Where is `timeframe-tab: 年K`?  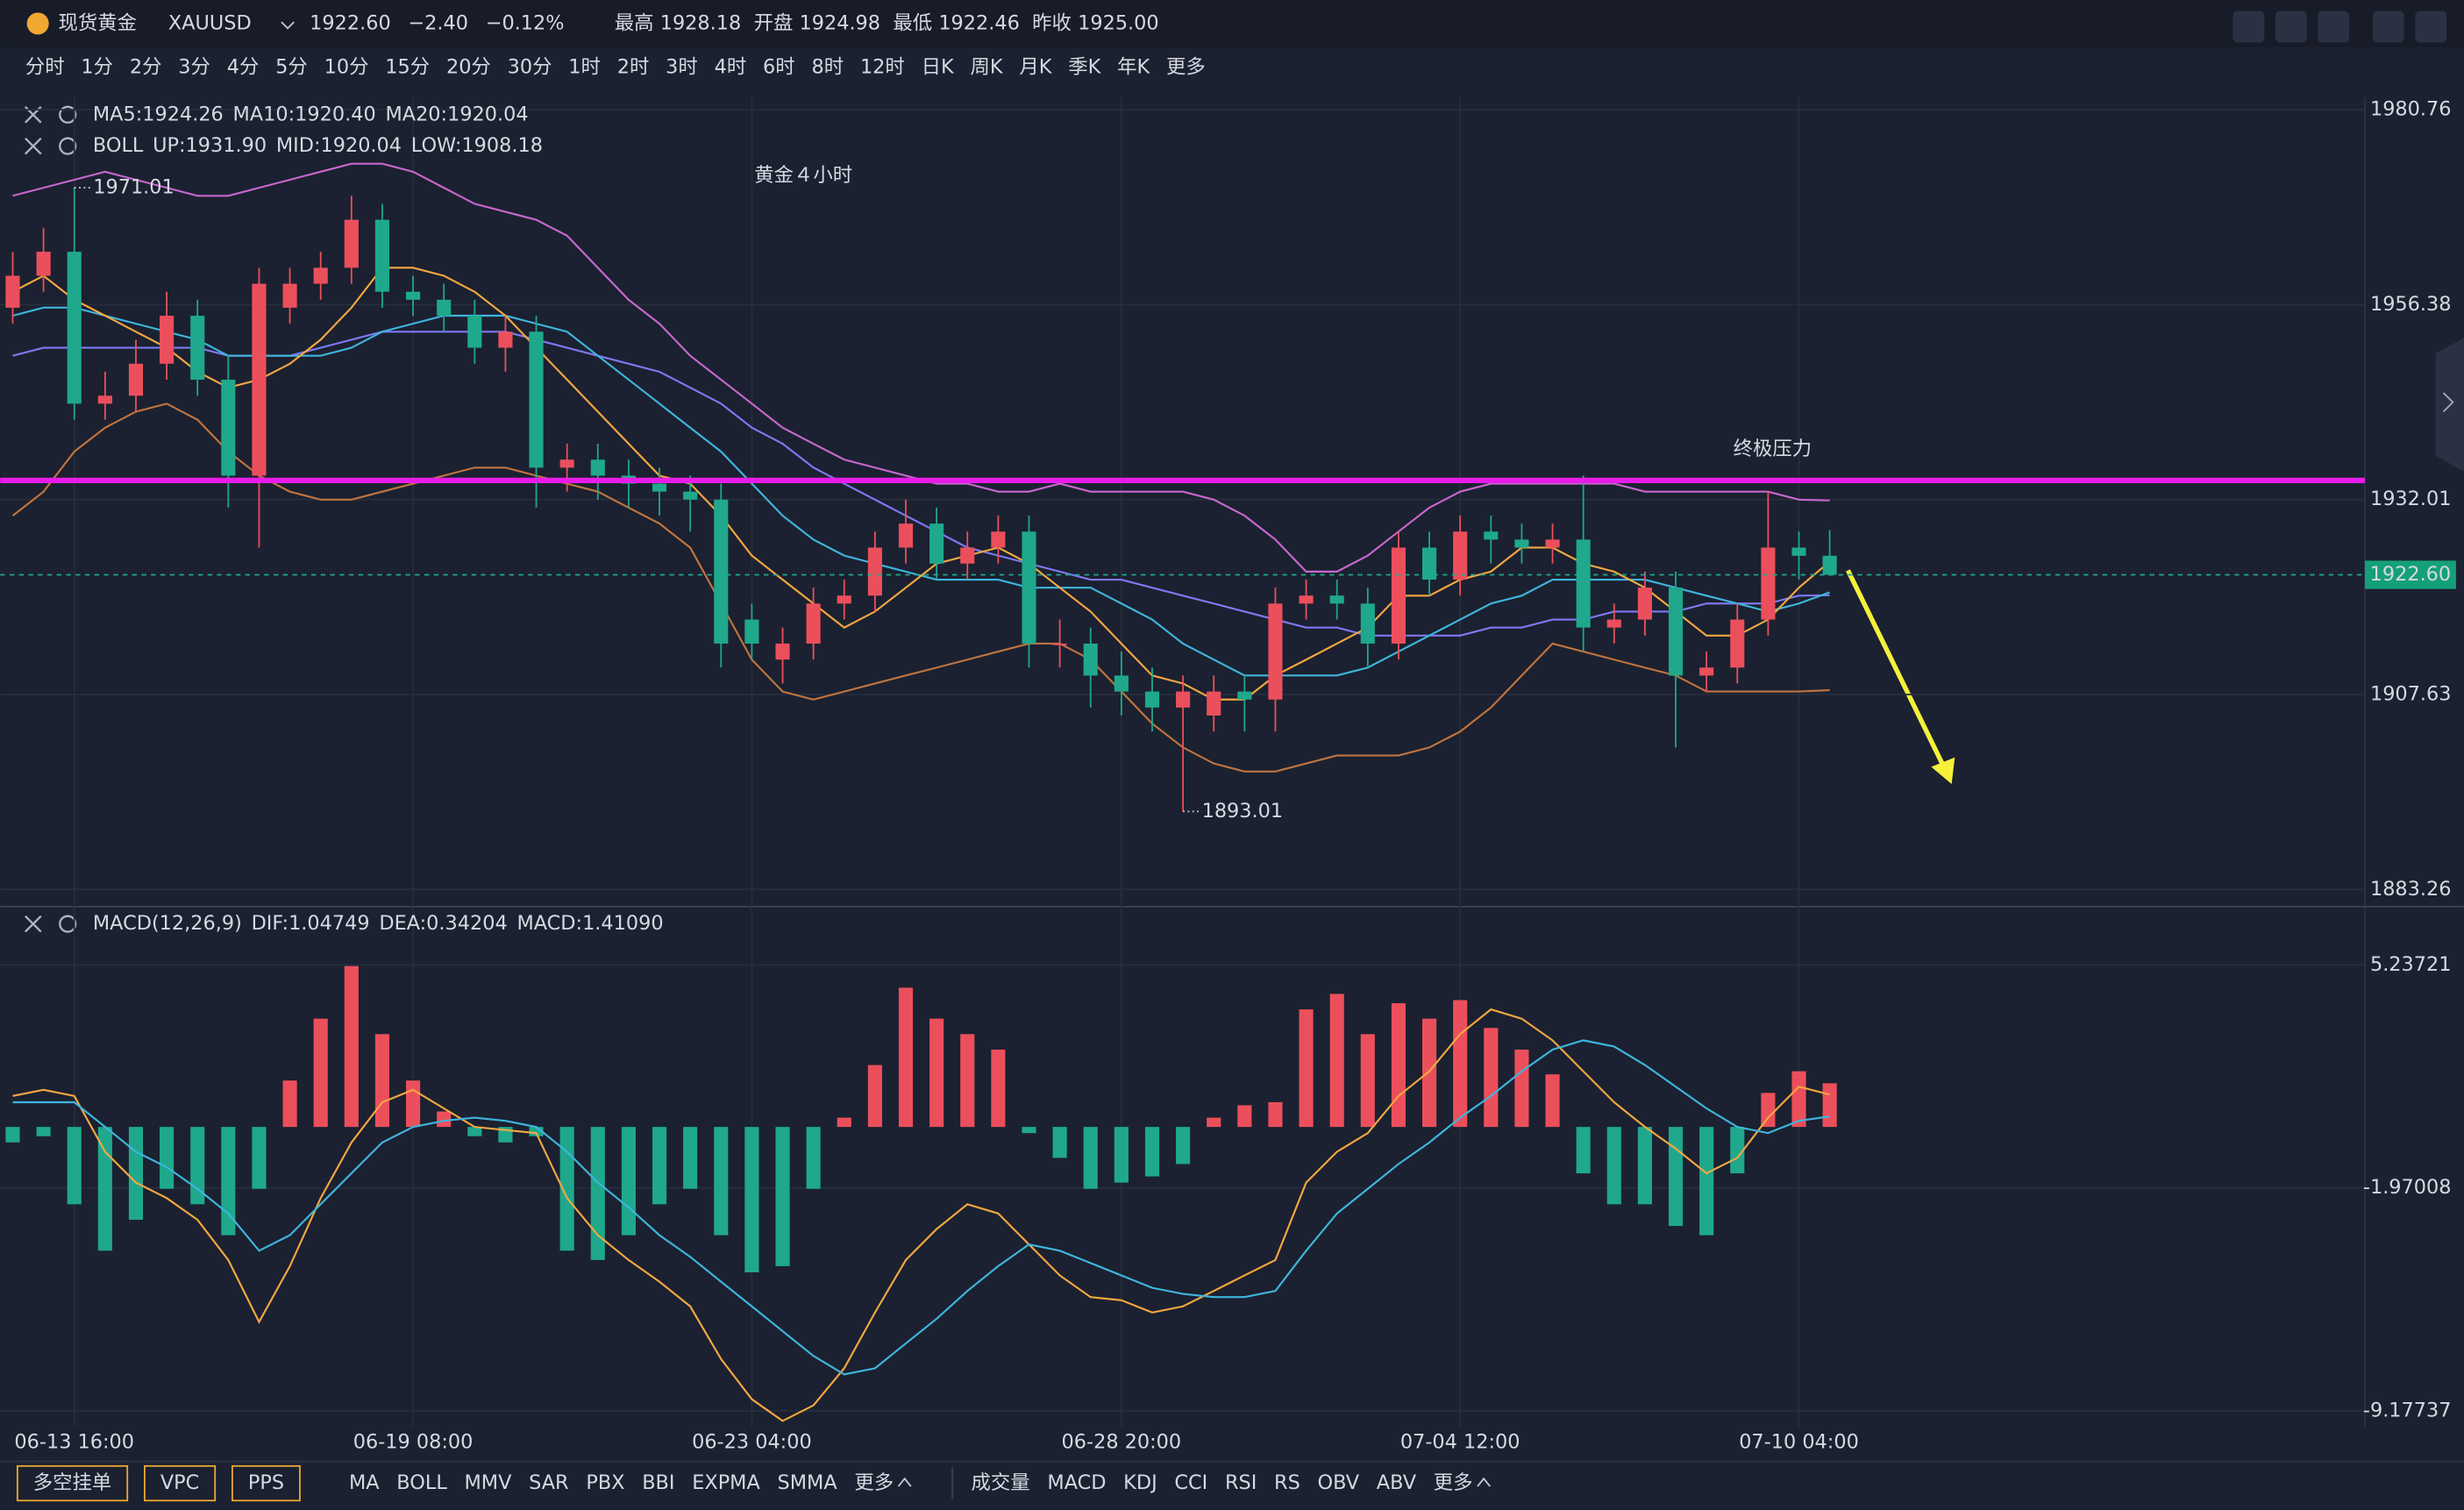
timeframe-tab: 年K is located at coordinates (1133, 67).